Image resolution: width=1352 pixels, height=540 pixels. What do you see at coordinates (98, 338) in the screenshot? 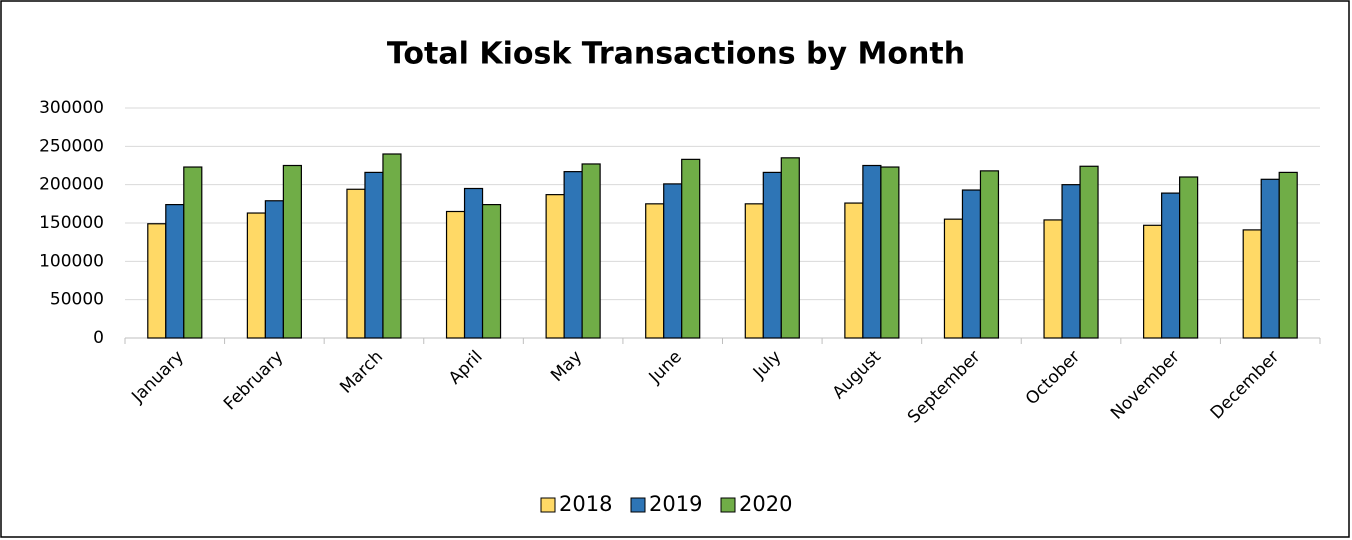
I see `y-tick-label: 0` at bounding box center [98, 338].